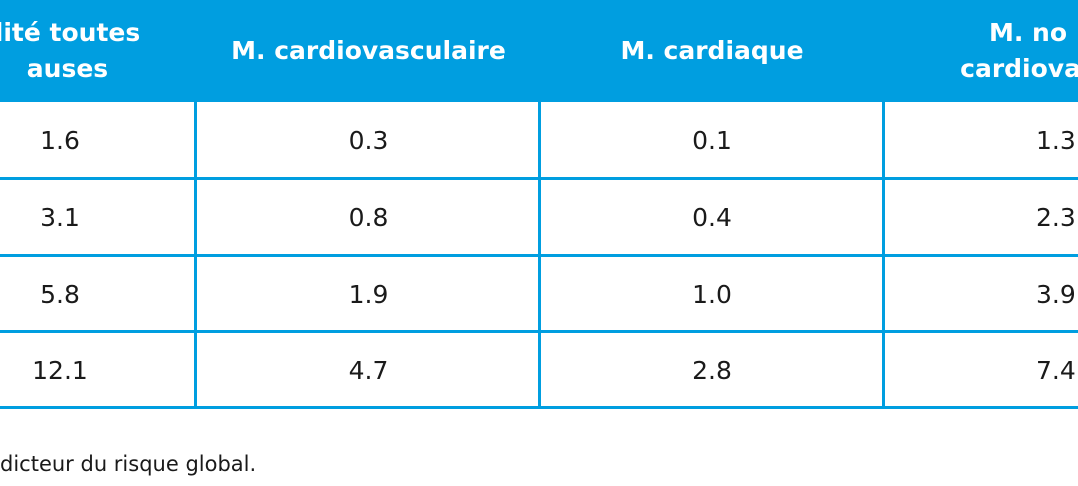 The image size is (1078, 486). What do you see at coordinates (1056, 370) in the screenshot?
I see `cell-non-cardiovascular: 7.4` at bounding box center [1056, 370].